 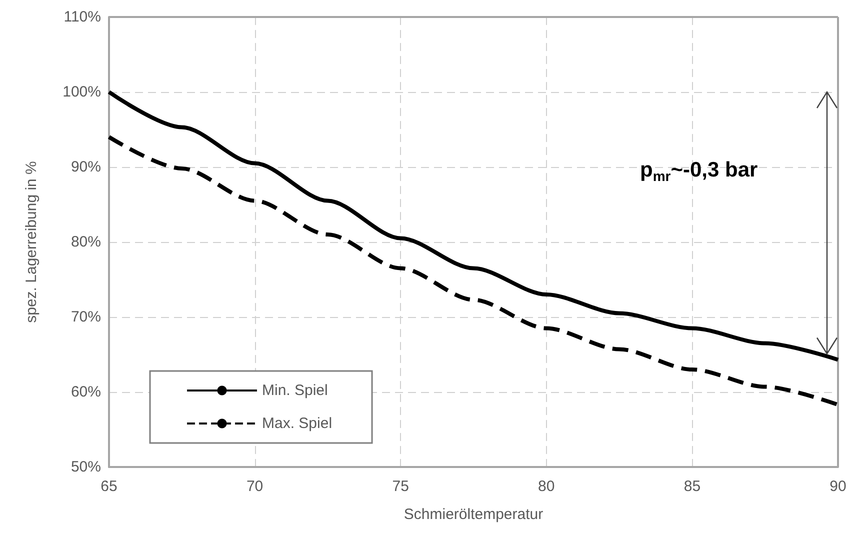 I want to click on legend-label: Max. Spiel, so click(x=297, y=423).